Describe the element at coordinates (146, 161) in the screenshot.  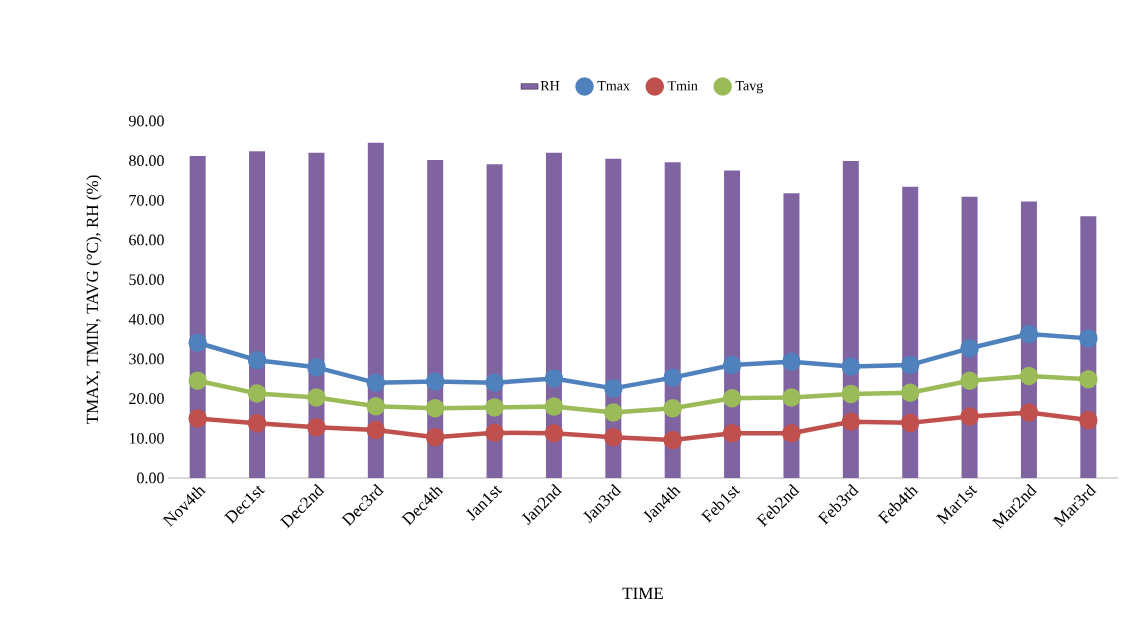
I see `y-tick-label: 80.00` at that location.